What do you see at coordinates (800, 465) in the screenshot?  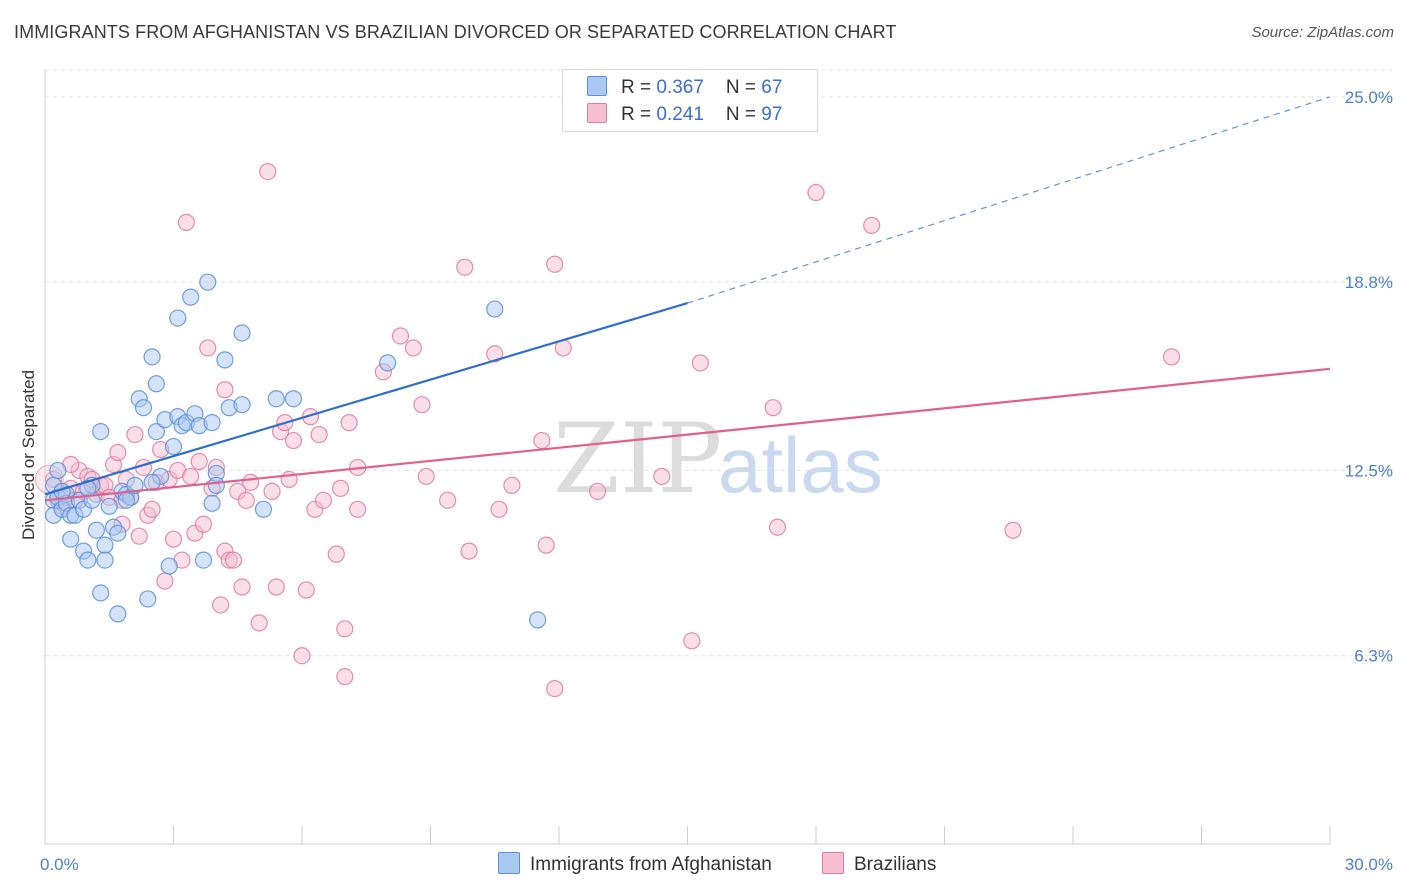 I see `watermark-atlas: atlas` at bounding box center [800, 465].